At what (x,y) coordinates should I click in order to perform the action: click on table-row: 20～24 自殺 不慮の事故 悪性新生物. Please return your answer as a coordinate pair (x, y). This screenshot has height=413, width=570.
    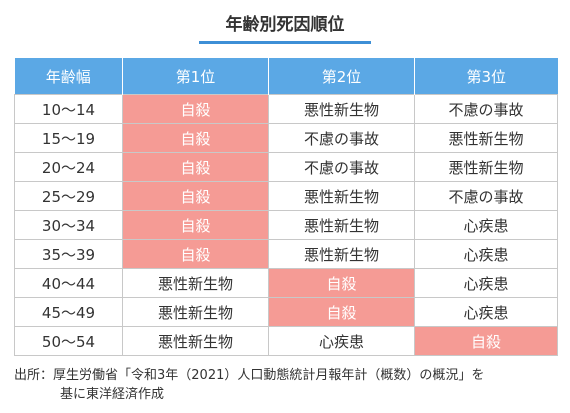
    Looking at the image, I should click on (286, 167).